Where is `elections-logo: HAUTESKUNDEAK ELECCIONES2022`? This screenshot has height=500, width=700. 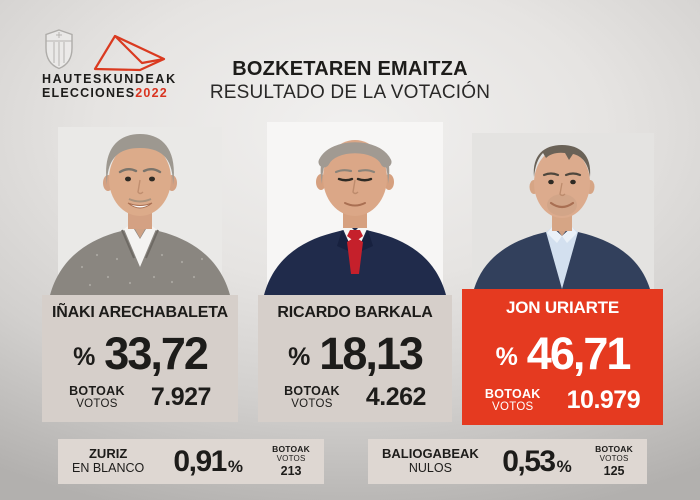 elections-logo: HAUTESKUNDEAK ELECCIONES2022 is located at coordinates (117, 63).